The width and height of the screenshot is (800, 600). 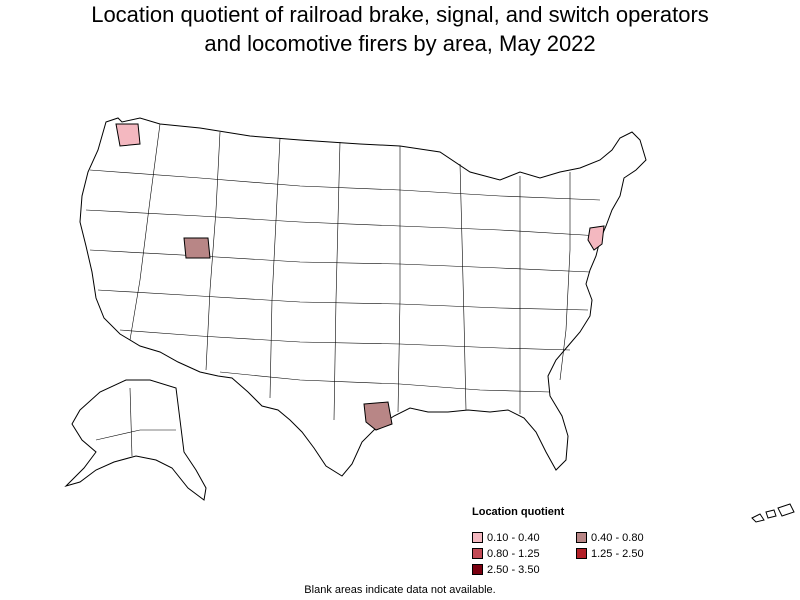 I want to click on area-northwest-washington, so click(x=128, y=135).